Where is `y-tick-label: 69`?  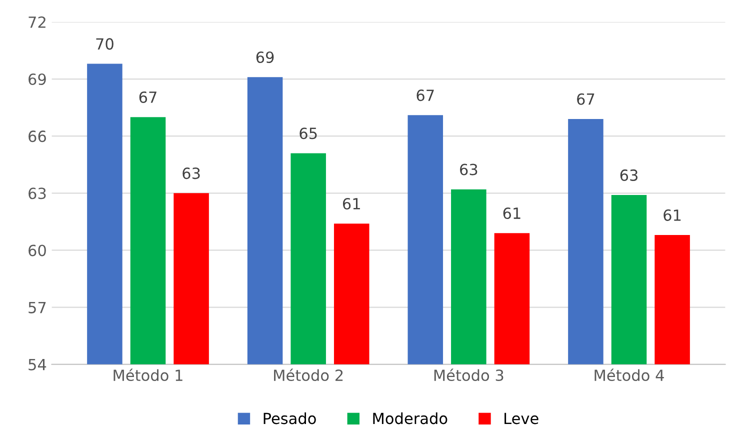 y-tick-label: 69 is located at coordinates (37, 79).